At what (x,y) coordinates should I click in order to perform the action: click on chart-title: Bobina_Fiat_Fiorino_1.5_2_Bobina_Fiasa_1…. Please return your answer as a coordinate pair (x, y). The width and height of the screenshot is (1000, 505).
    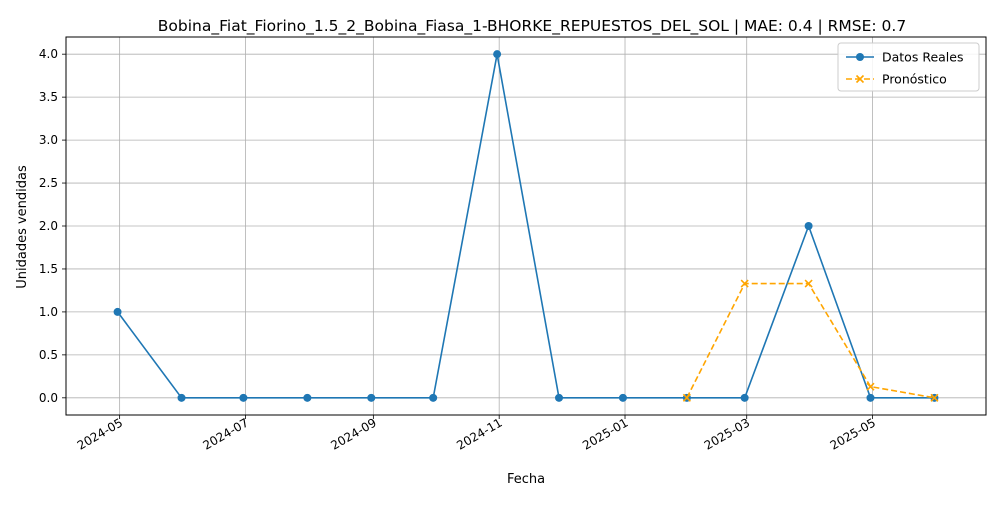
    Looking at the image, I should click on (532, 26).